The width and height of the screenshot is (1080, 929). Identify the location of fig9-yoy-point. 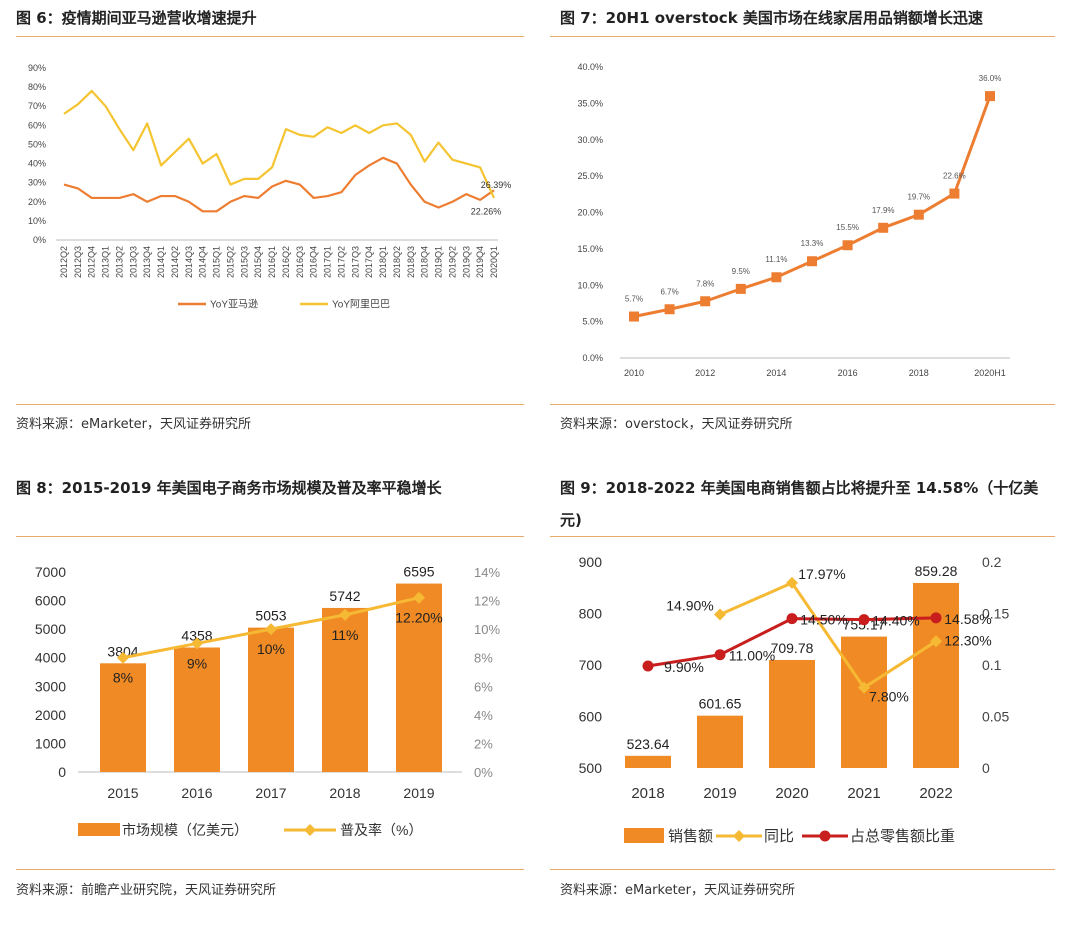
(864, 687).